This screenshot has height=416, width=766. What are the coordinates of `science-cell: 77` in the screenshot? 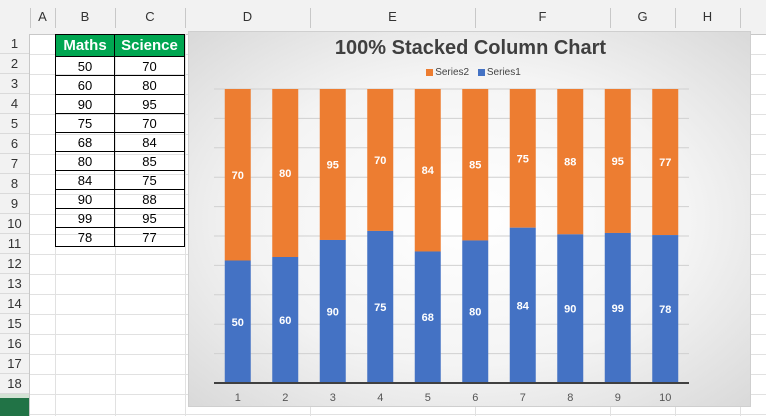 It's located at (149, 237).